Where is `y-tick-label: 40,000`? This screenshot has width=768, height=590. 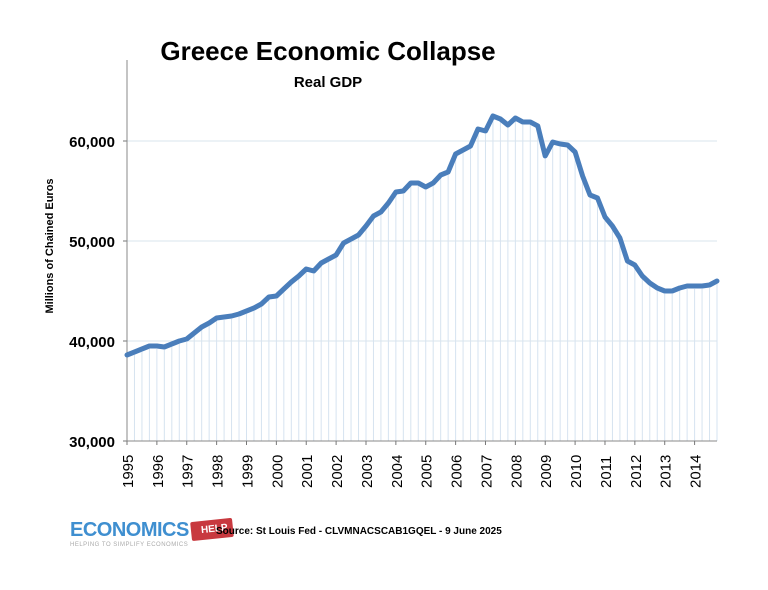
y-tick-label: 40,000 is located at coordinates (92, 342).